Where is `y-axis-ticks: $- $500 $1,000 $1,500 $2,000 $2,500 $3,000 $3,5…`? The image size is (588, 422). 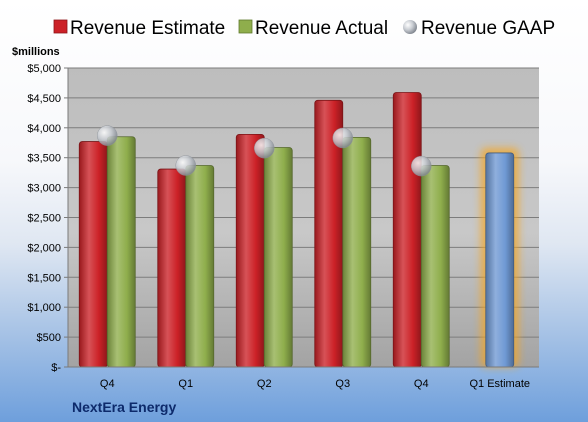 y-axis-ticks: $- $500 $1,000 $1,500 $2,000 $2,500 $3,000 $3,5… is located at coordinates (47, 218).